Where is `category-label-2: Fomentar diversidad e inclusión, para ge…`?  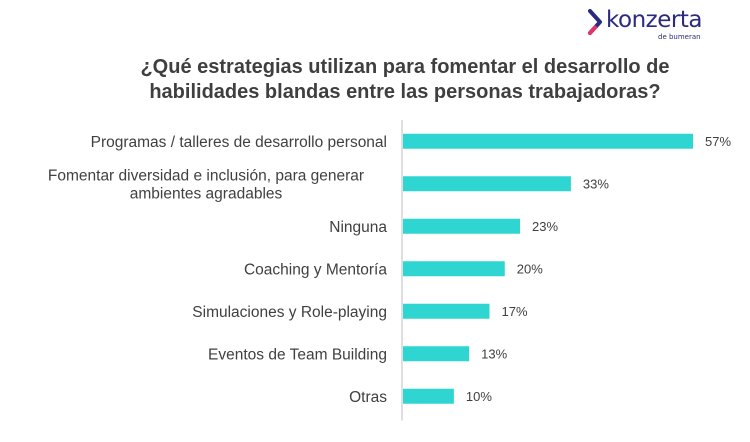
category-label-2: Fomentar diversidad e inclusión, para ge… is located at coordinates (206, 184).